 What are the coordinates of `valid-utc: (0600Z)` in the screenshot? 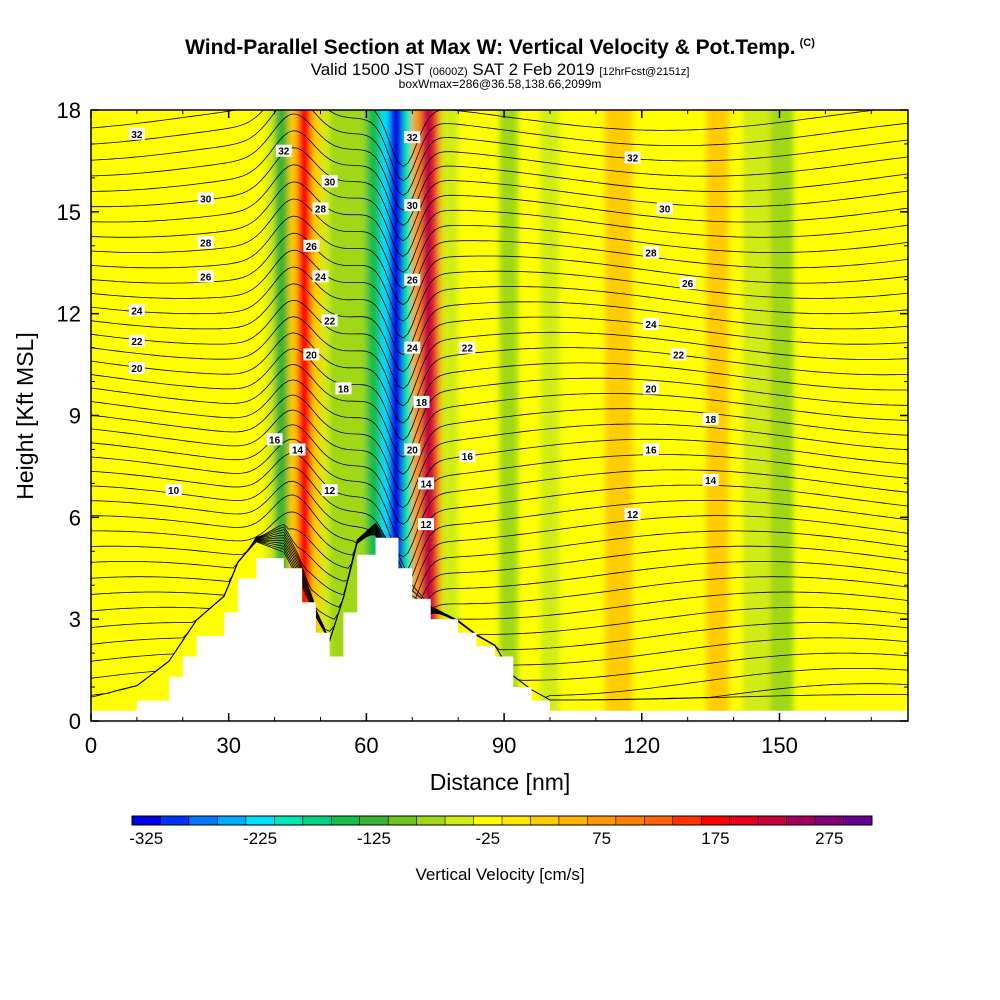 It's located at (448, 72).